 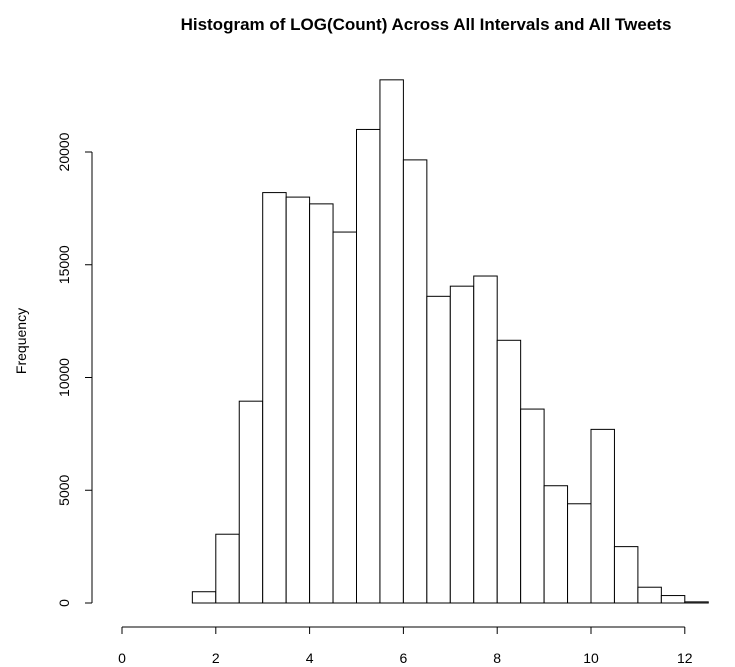 I want to click on y-tick-label: 5000, so click(x=64, y=489).